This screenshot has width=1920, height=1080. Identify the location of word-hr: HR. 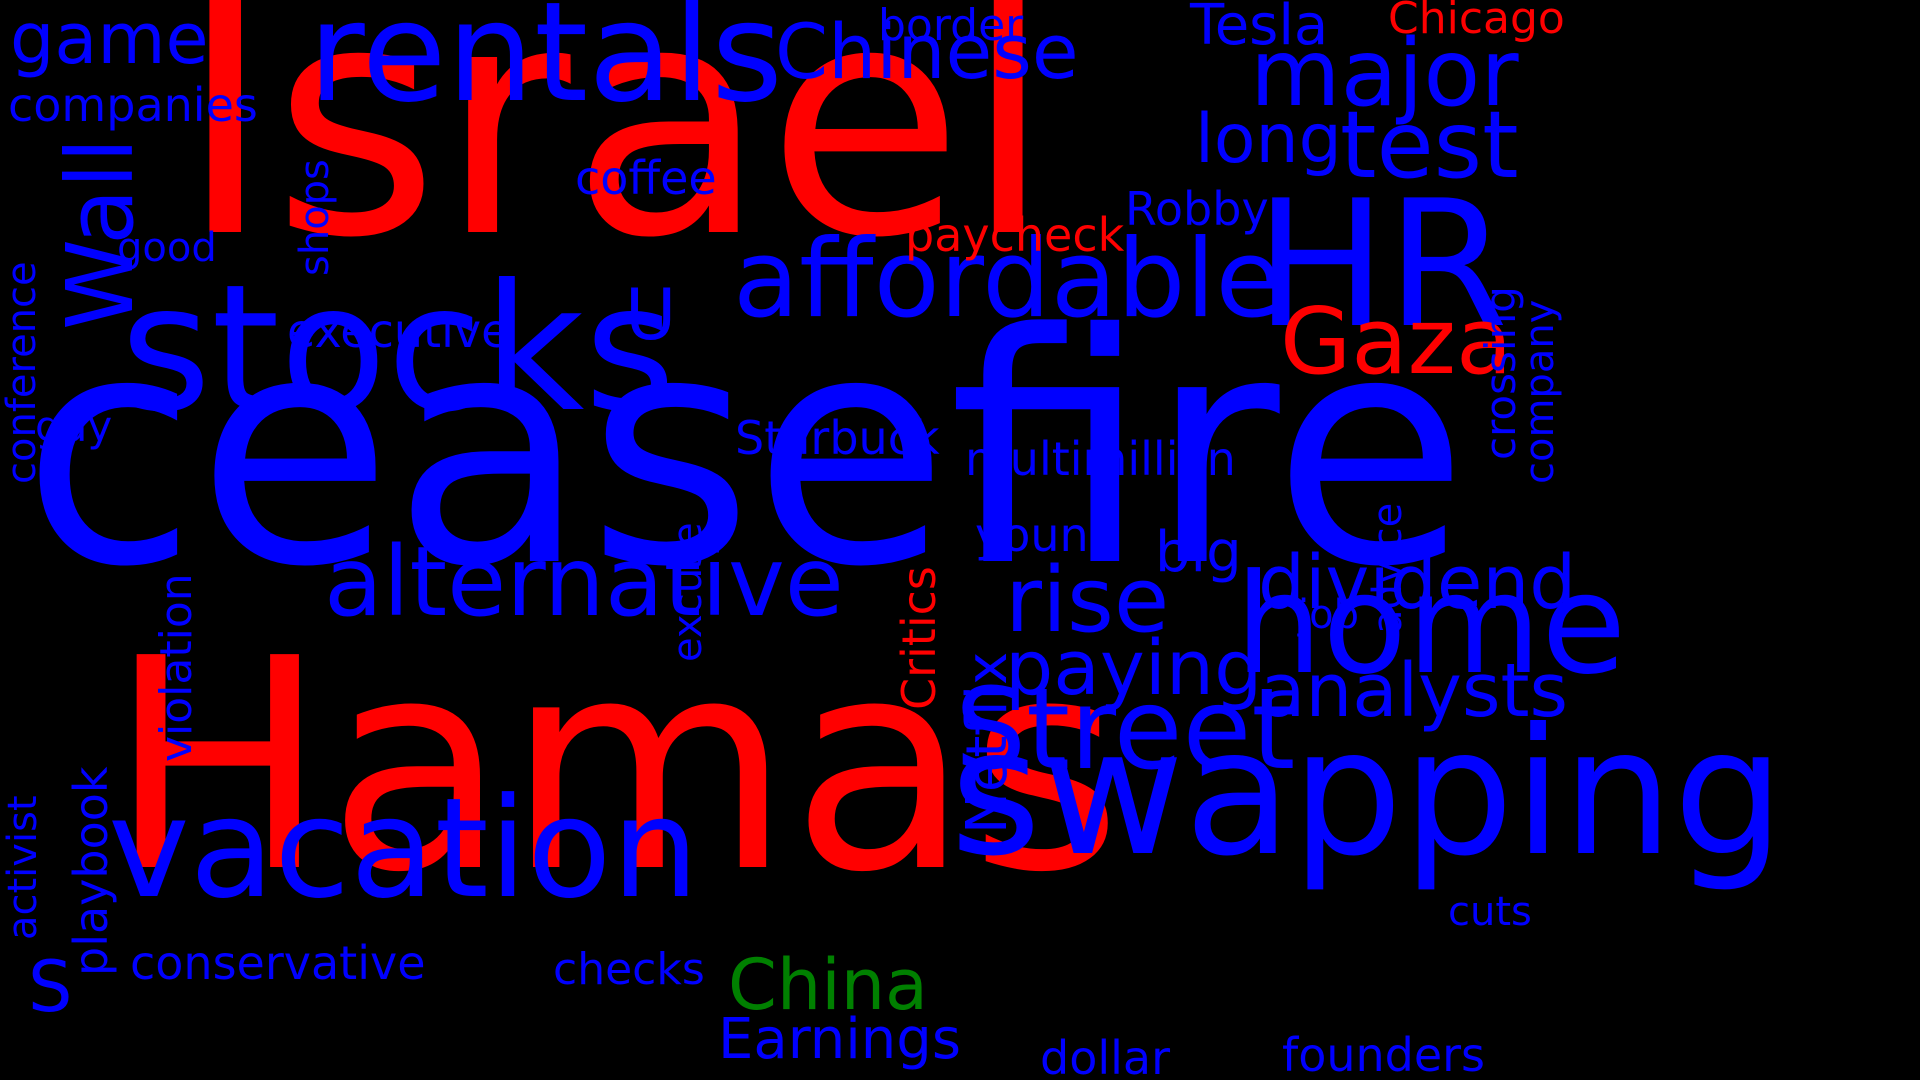
(1382, 265).